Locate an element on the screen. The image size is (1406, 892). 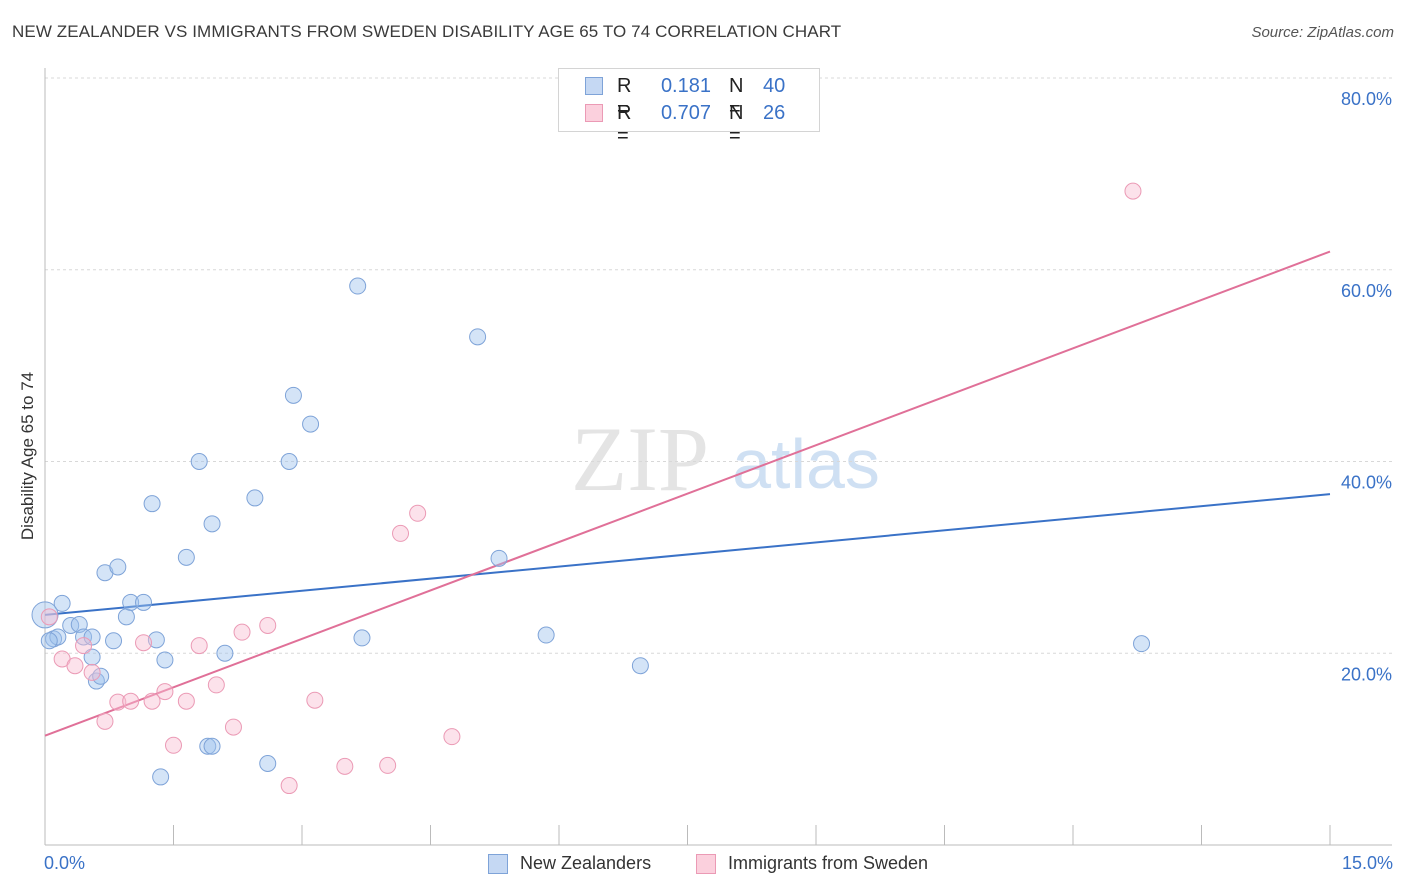
y-tick-label: 60.0% is located at coordinates (1366, 291).